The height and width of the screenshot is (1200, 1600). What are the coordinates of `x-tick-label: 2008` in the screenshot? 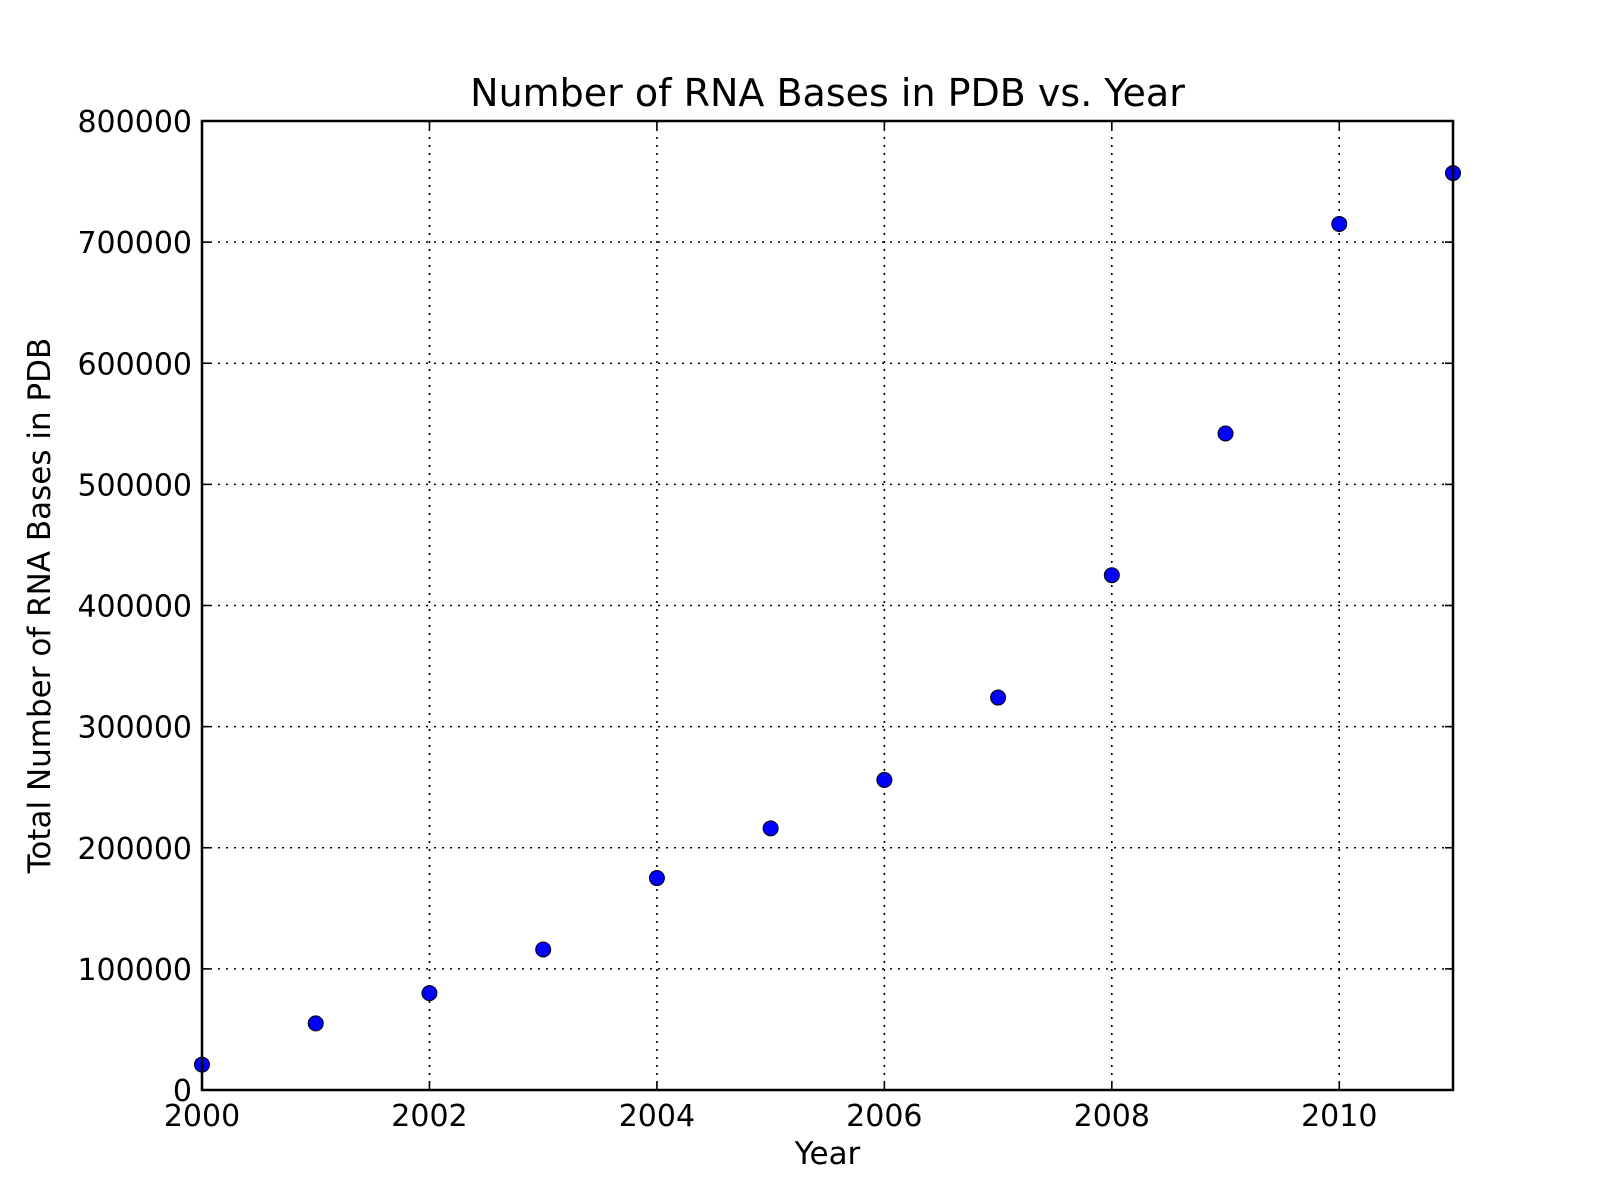 It's located at (1112, 1116).